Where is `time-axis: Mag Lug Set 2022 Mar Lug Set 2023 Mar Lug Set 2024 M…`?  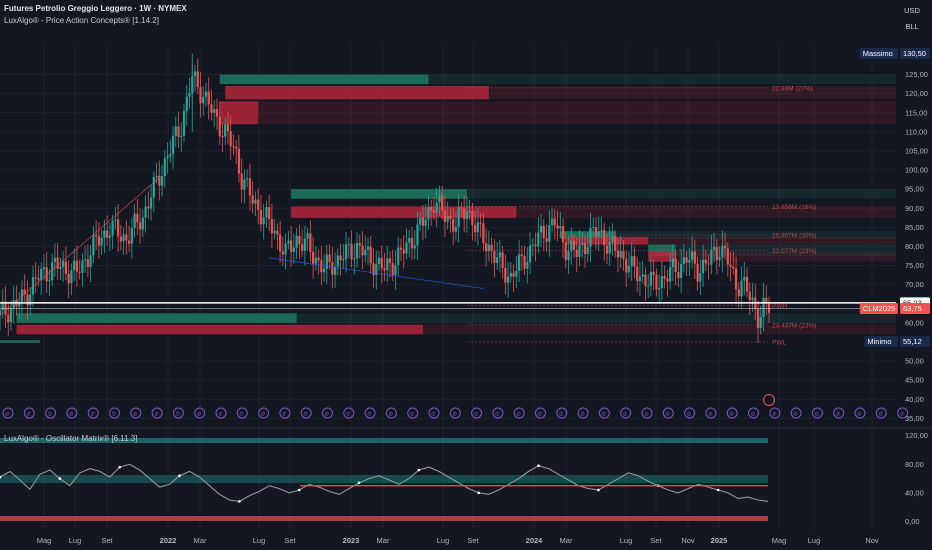
time-axis: Mag Lug Set 2022 Mar Lug Set 2023 Mar Lug Set 2024 M… is located at coordinates (458, 540).